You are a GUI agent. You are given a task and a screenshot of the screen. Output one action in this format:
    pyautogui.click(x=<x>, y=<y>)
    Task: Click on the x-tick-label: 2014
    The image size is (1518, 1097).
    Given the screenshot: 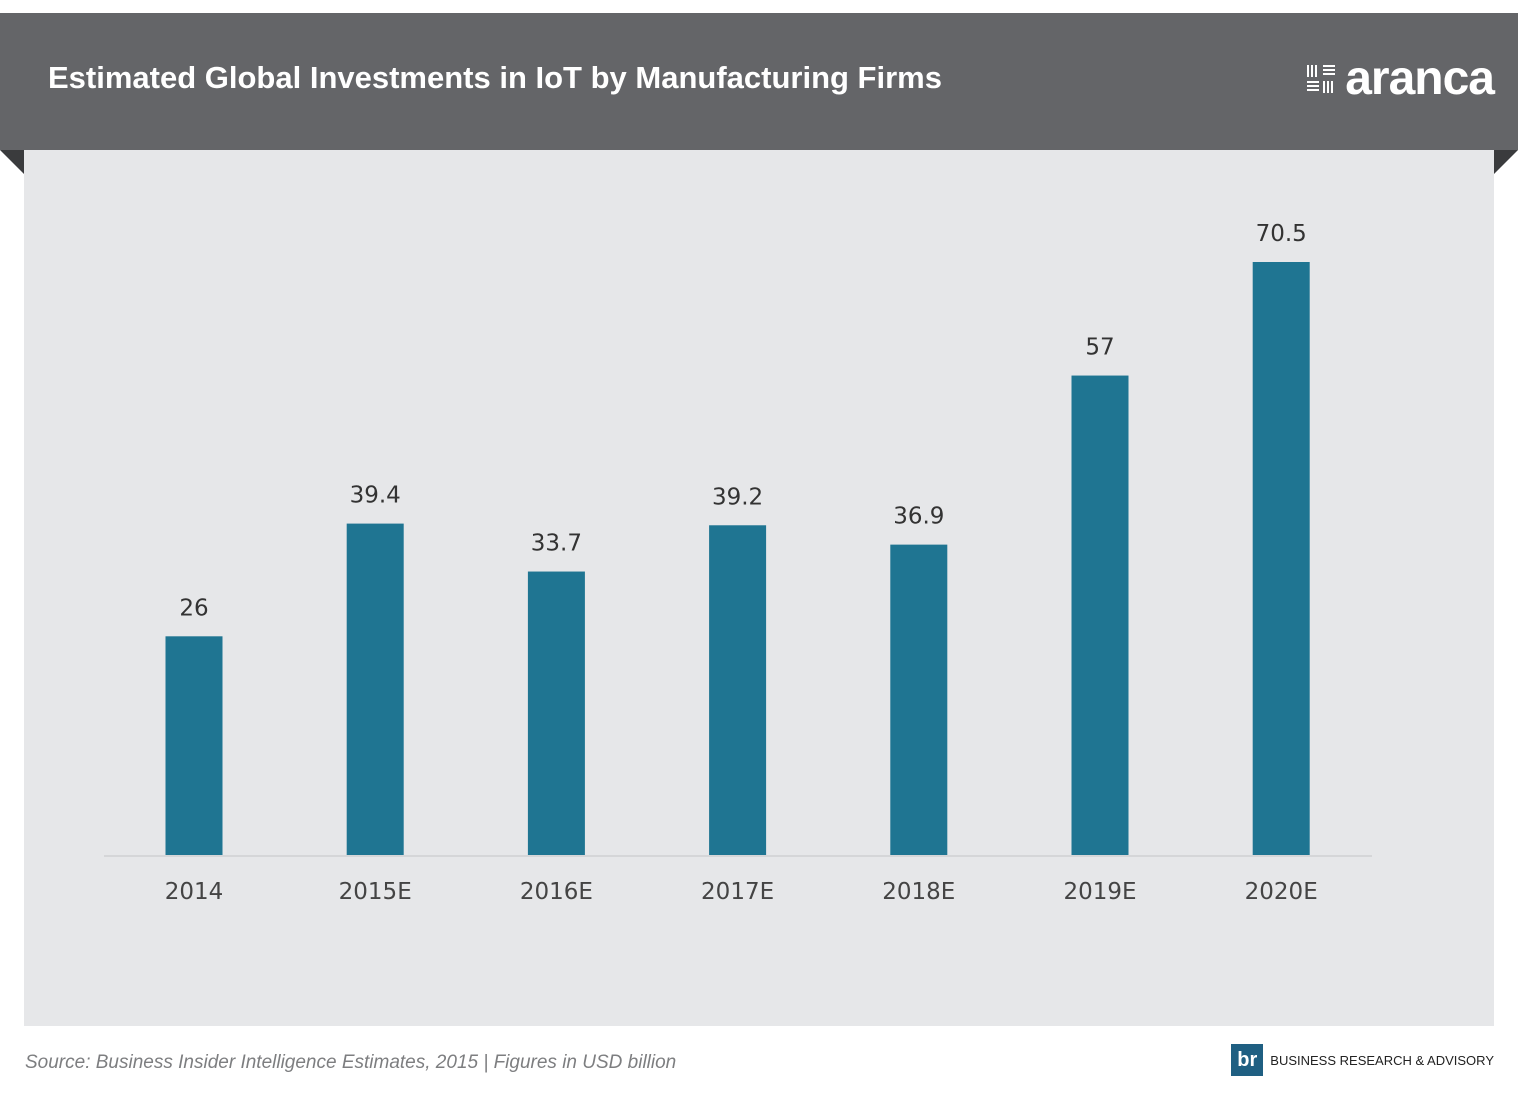 What is the action you would take?
    pyautogui.click(x=194, y=892)
    